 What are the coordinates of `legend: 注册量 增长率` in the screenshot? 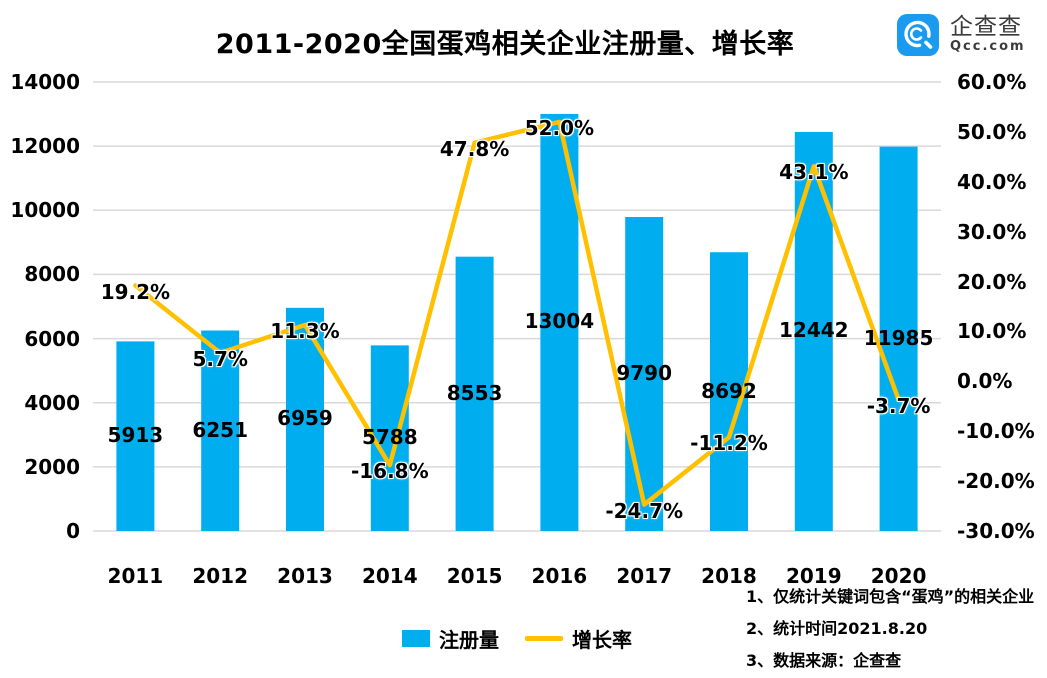 It's located at (517, 638).